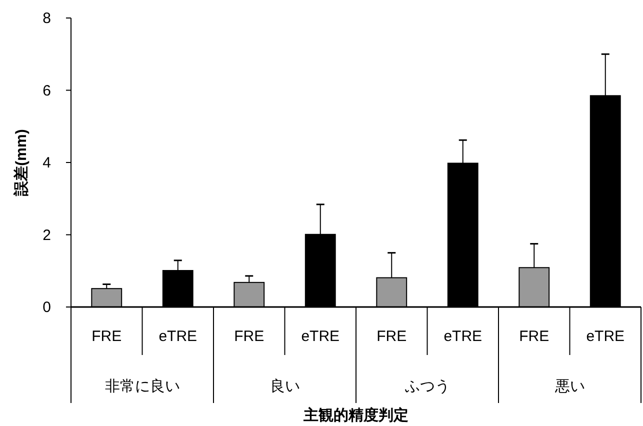  Describe the element at coordinates (142, 386) in the screenshot. I see `text: 非常に良い` at that location.